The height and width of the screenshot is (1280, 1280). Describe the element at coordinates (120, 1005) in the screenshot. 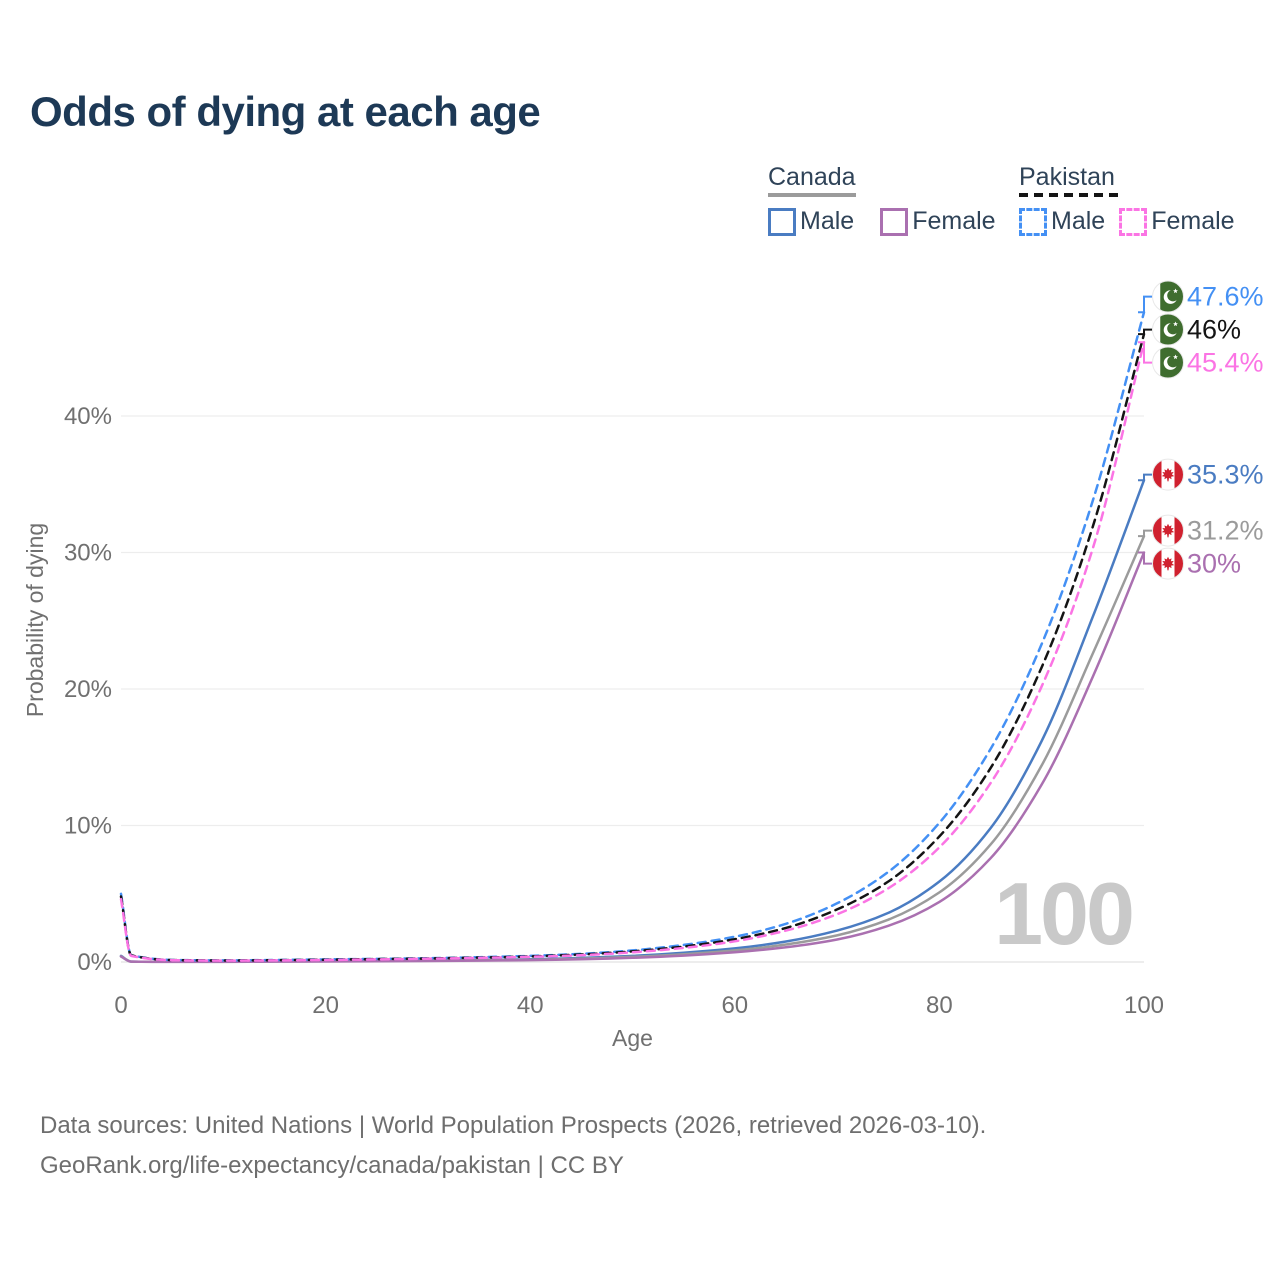

I see `x-tick-label: 0` at that location.